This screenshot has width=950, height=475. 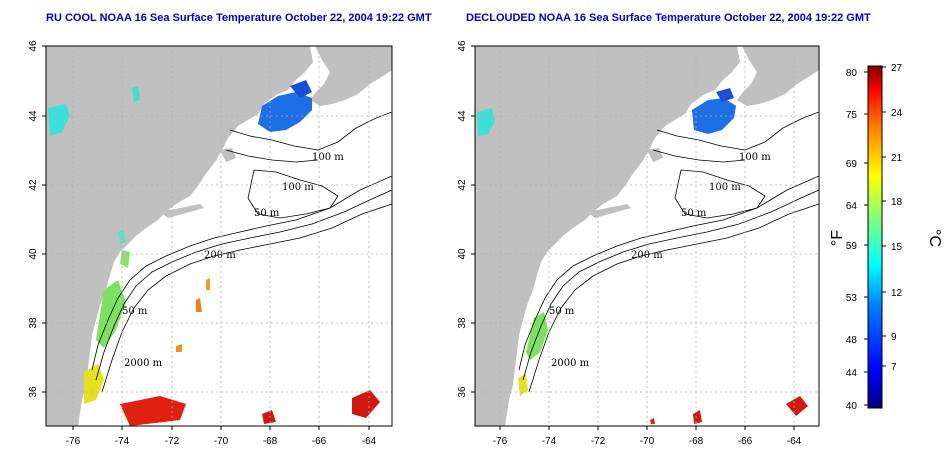 I want to click on colorbar-c-tick: 15, so click(x=897, y=247).